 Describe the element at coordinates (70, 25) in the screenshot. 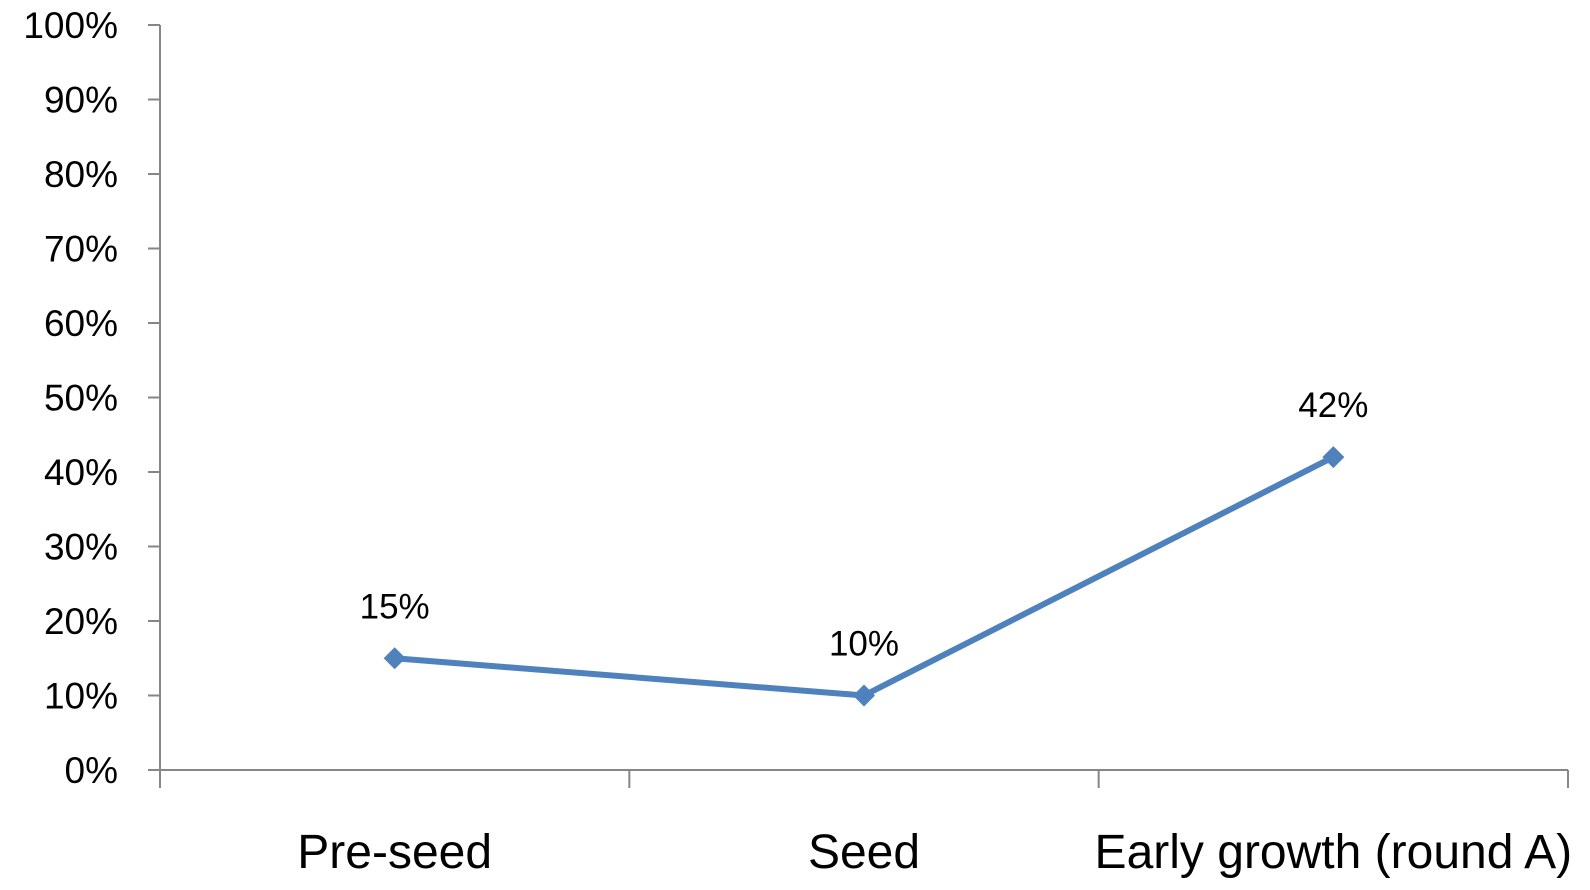

I see `y-tick-label: 100%` at that location.